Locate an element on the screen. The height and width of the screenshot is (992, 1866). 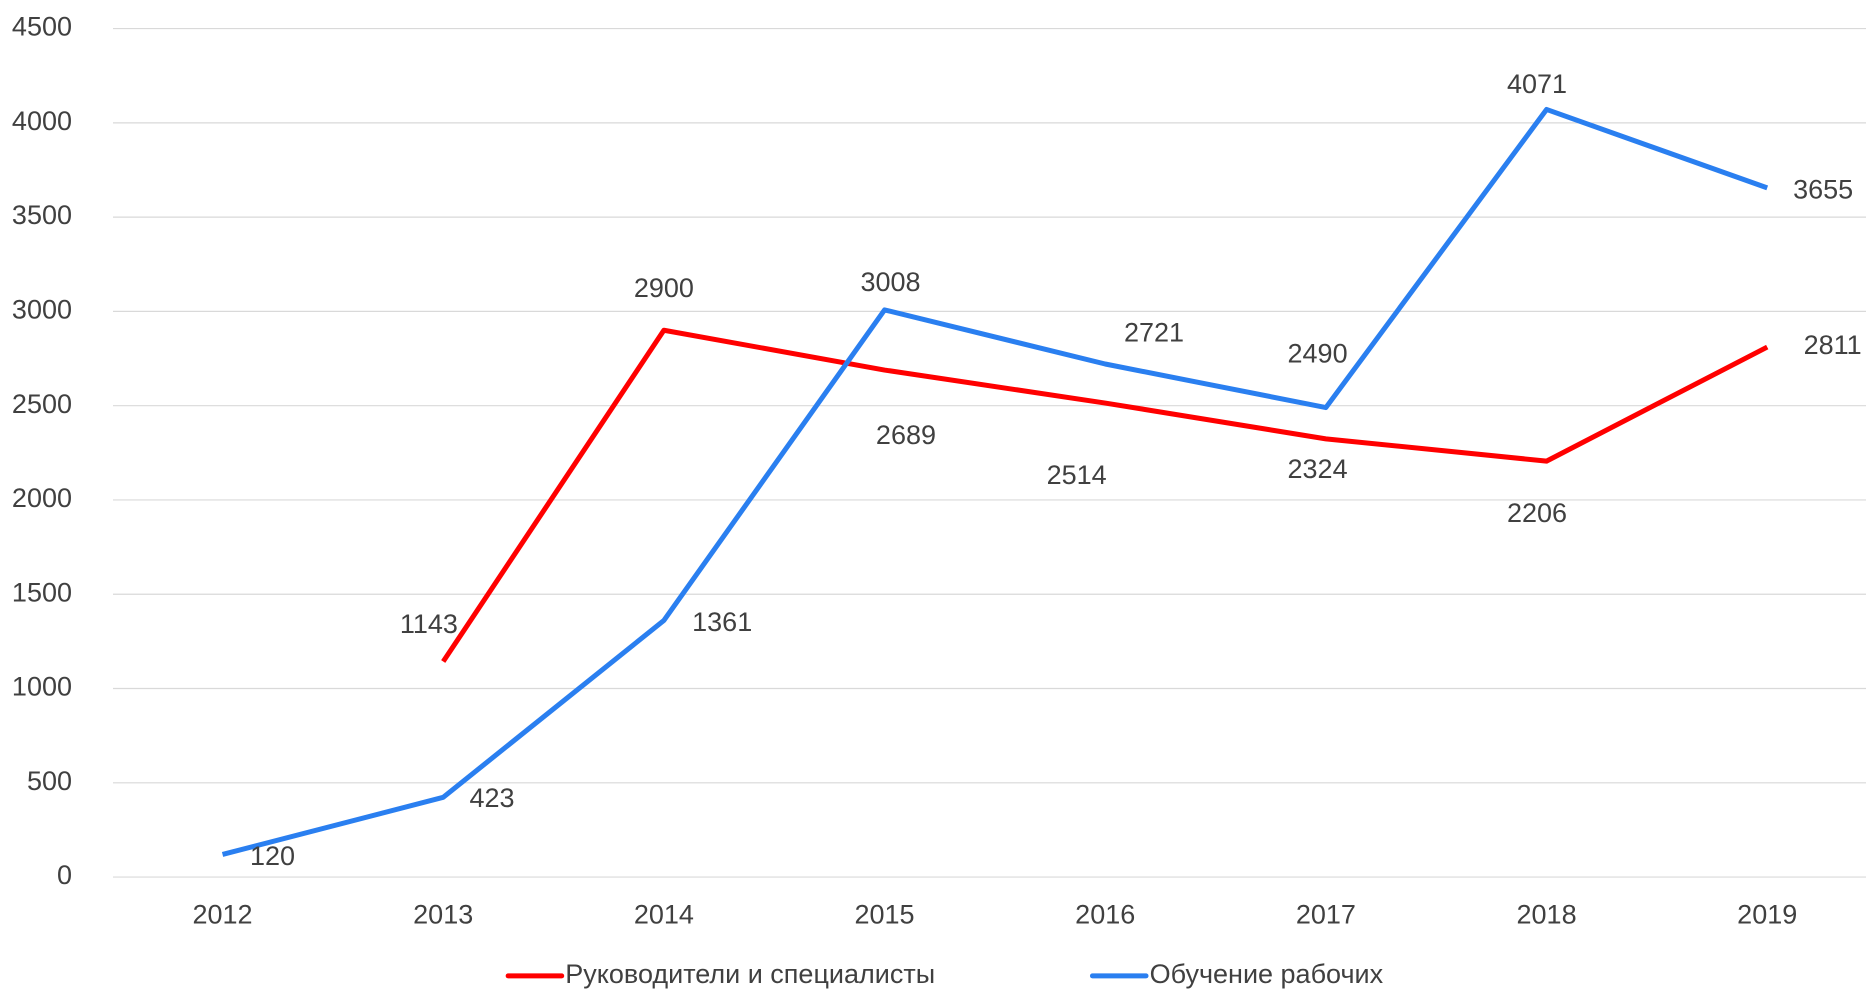
legend-label: Руководители и специалисты is located at coordinates (750, 974).